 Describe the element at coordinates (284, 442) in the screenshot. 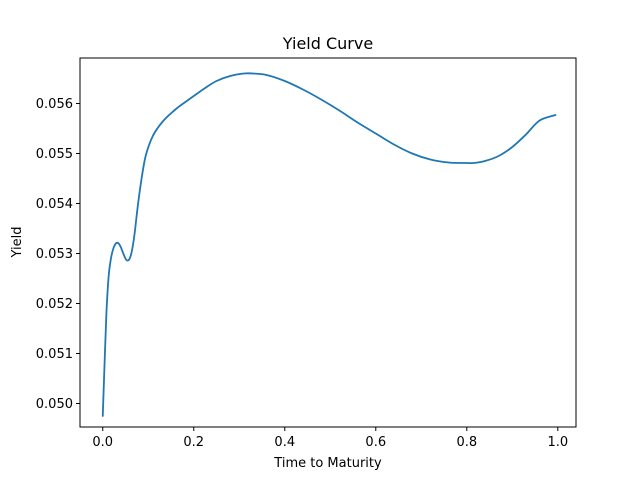

I see `x-tick-label: 0.4` at that location.